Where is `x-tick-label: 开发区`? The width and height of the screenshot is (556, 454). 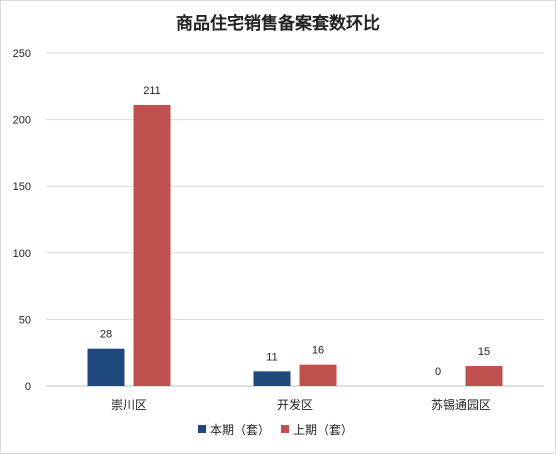 x-tick-label: 开发区 is located at coordinates (295, 404).